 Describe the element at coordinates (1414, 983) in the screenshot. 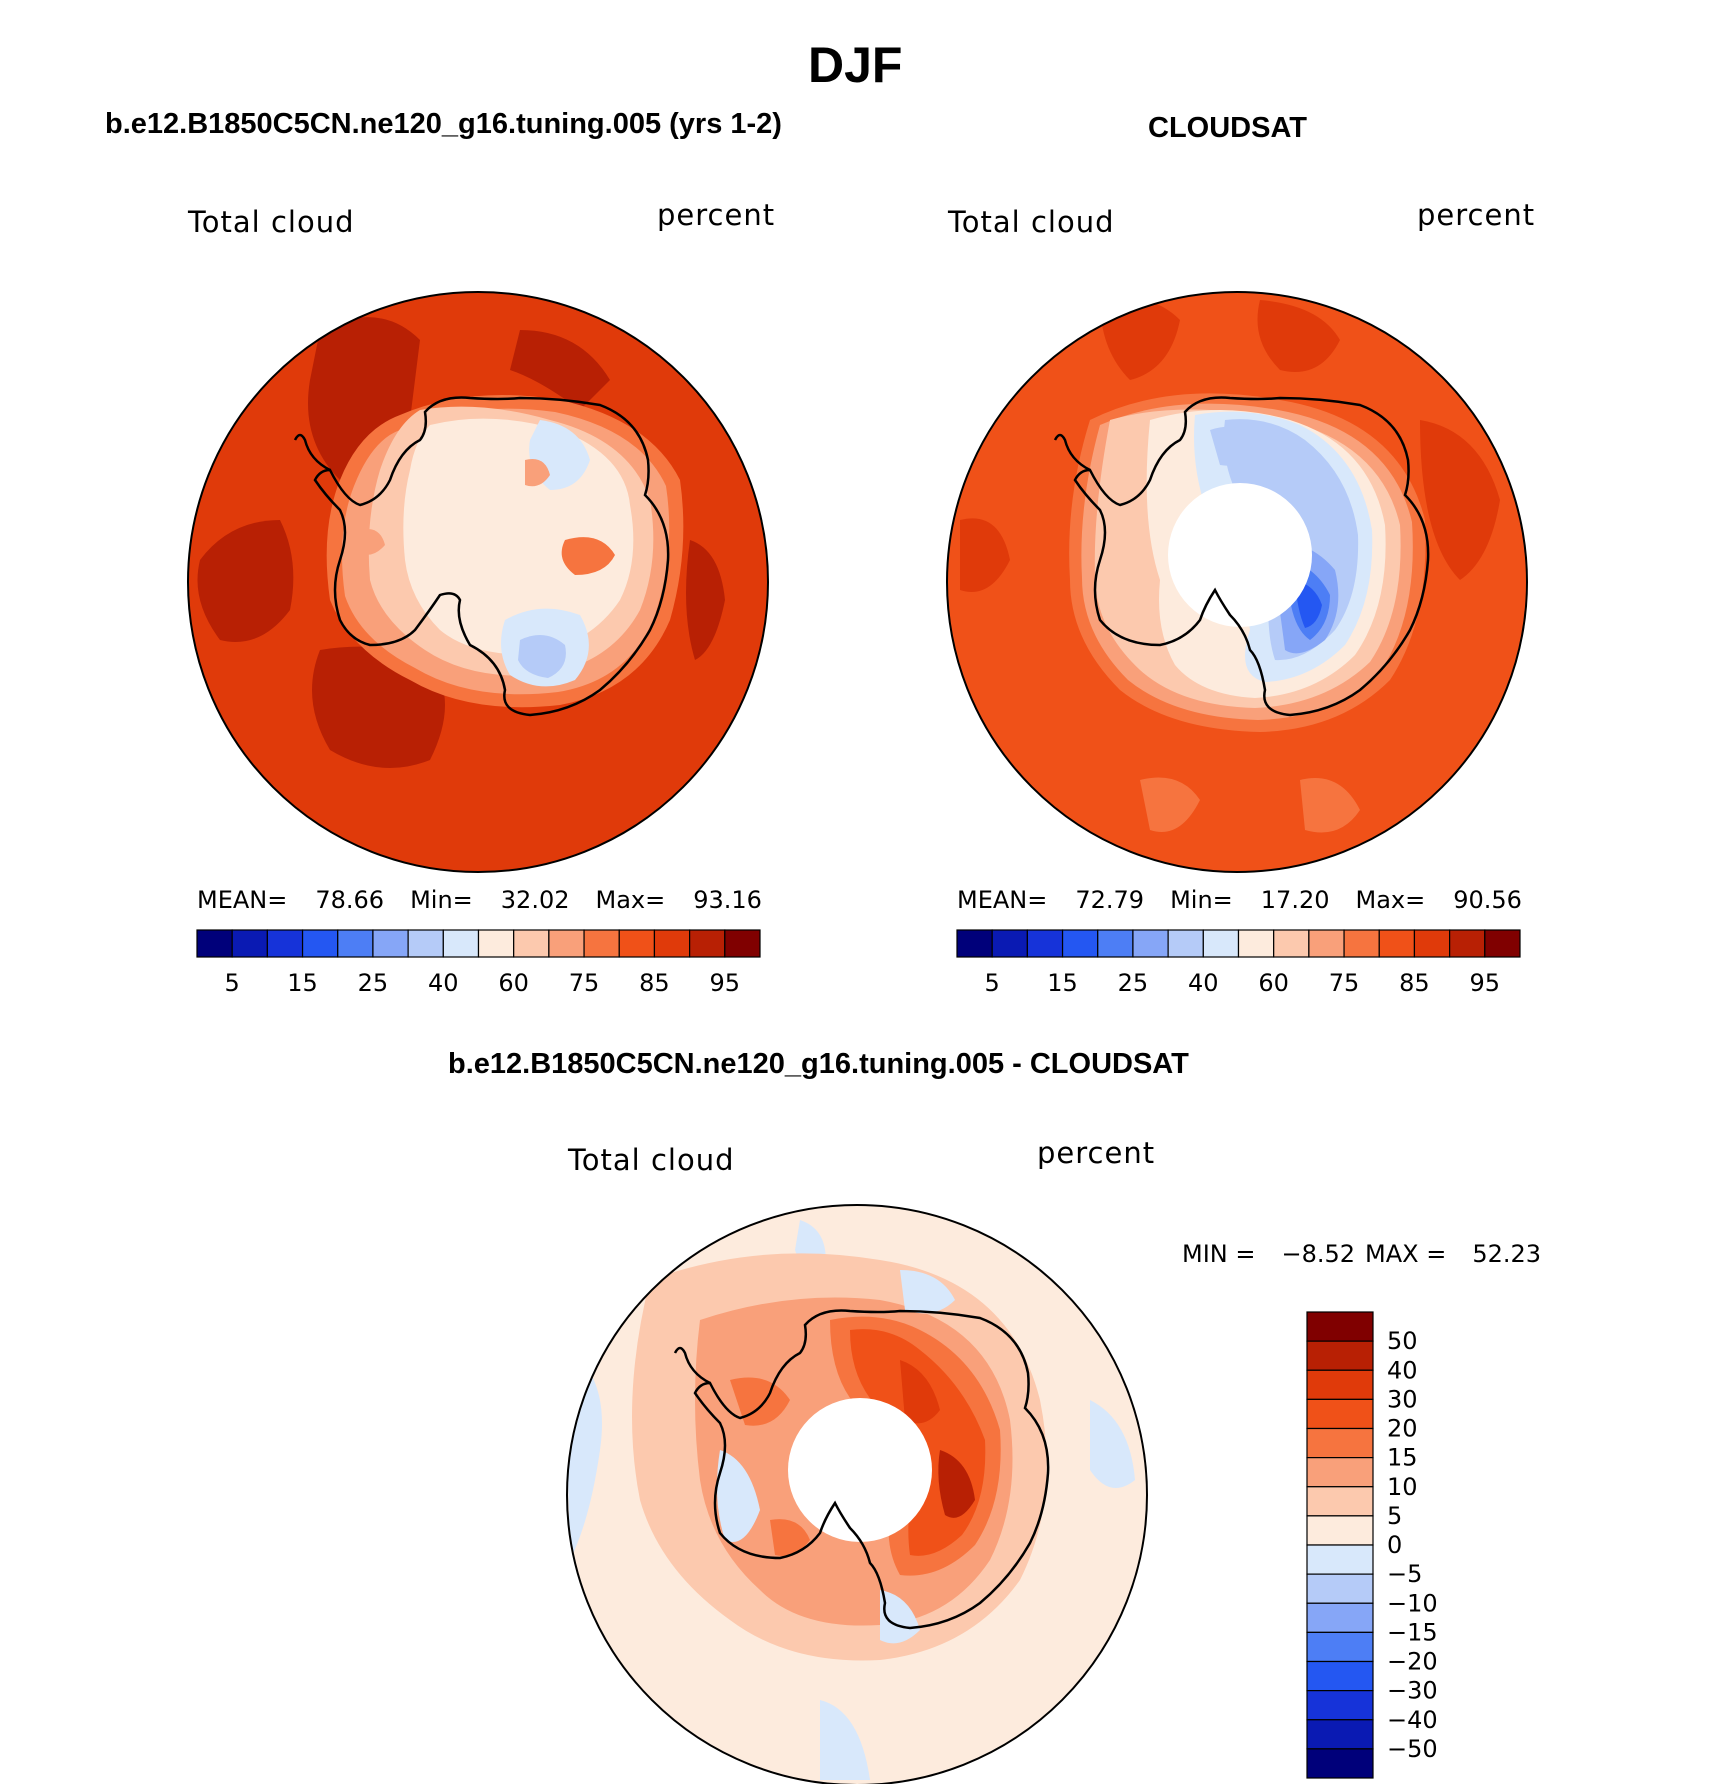

I see `obs-colorbar-tick-label: 85` at that location.